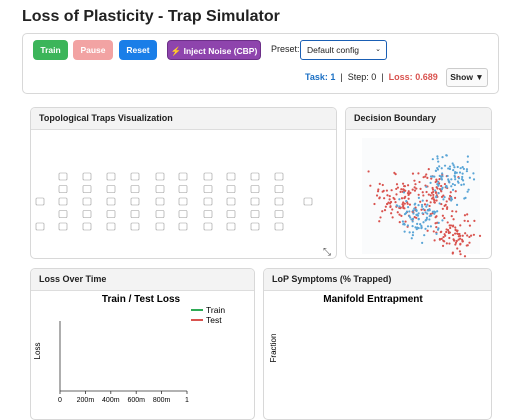 The image size is (520, 420). Describe the element at coordinates (214, 50) in the screenshot. I see `inject-noise-button: ⚡ Inject Noise (CBP)` at that location.